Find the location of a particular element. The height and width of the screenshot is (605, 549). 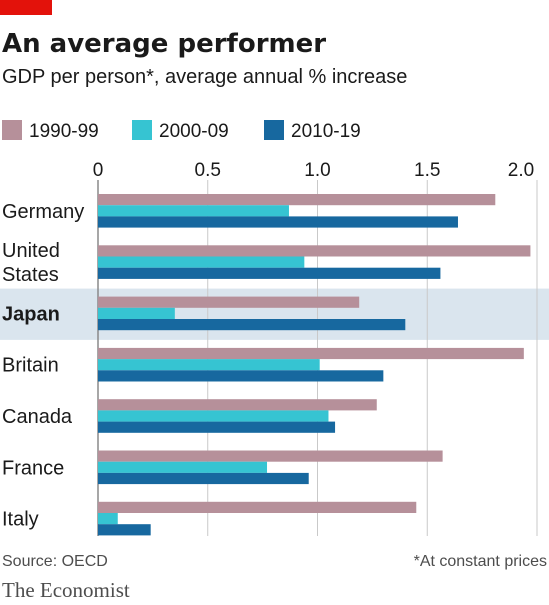

legend-label-2000-09: 2000-09 is located at coordinates (194, 131).